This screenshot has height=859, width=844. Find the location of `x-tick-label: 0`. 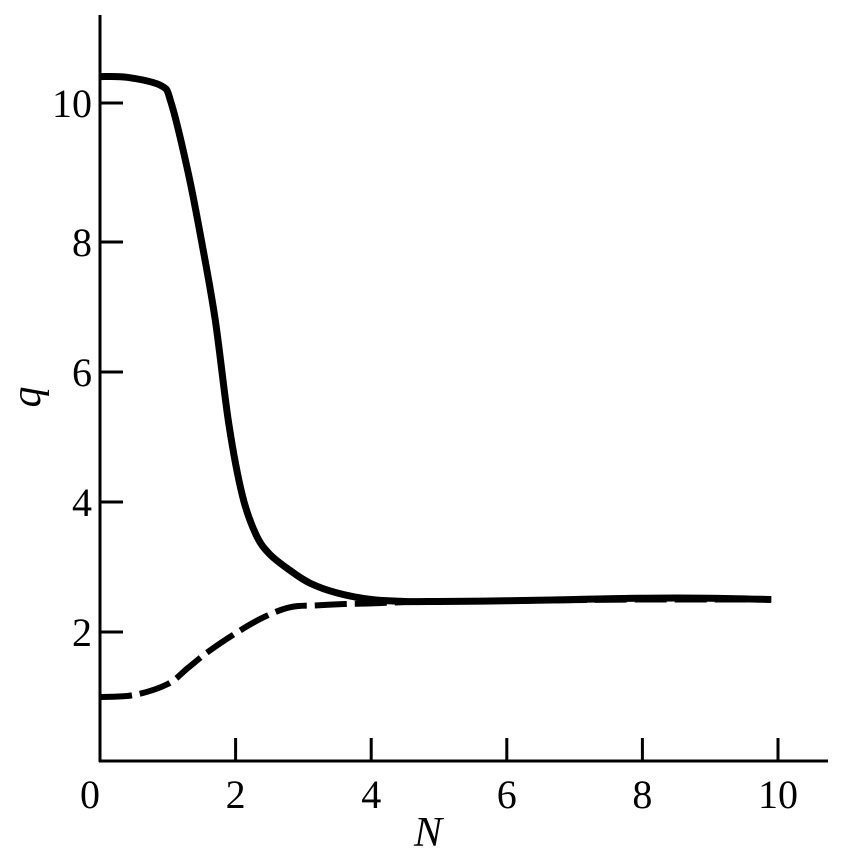

x-tick-label: 0 is located at coordinates (90, 794).